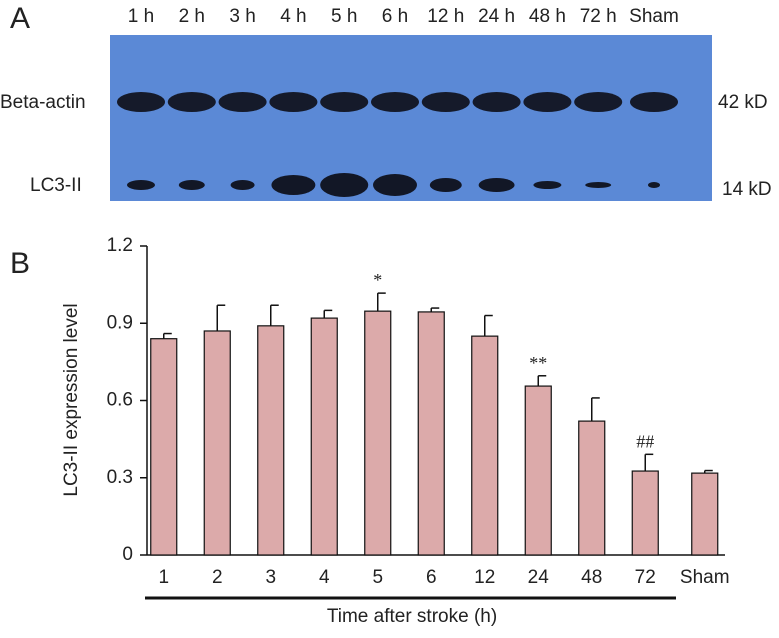  What do you see at coordinates (539, 577) in the screenshot?
I see `x-tick-label: 24` at bounding box center [539, 577].